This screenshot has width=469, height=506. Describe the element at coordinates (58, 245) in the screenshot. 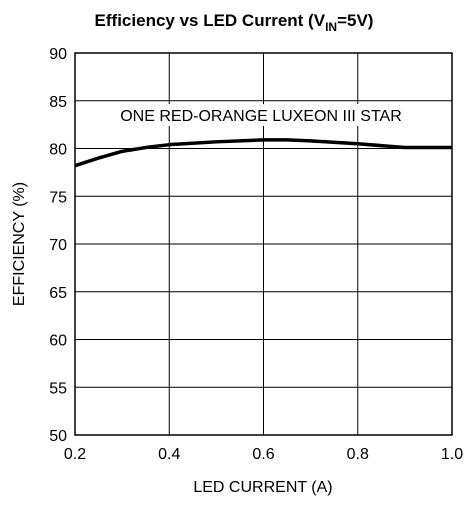

I see `y-tick-label: 70` at that location.